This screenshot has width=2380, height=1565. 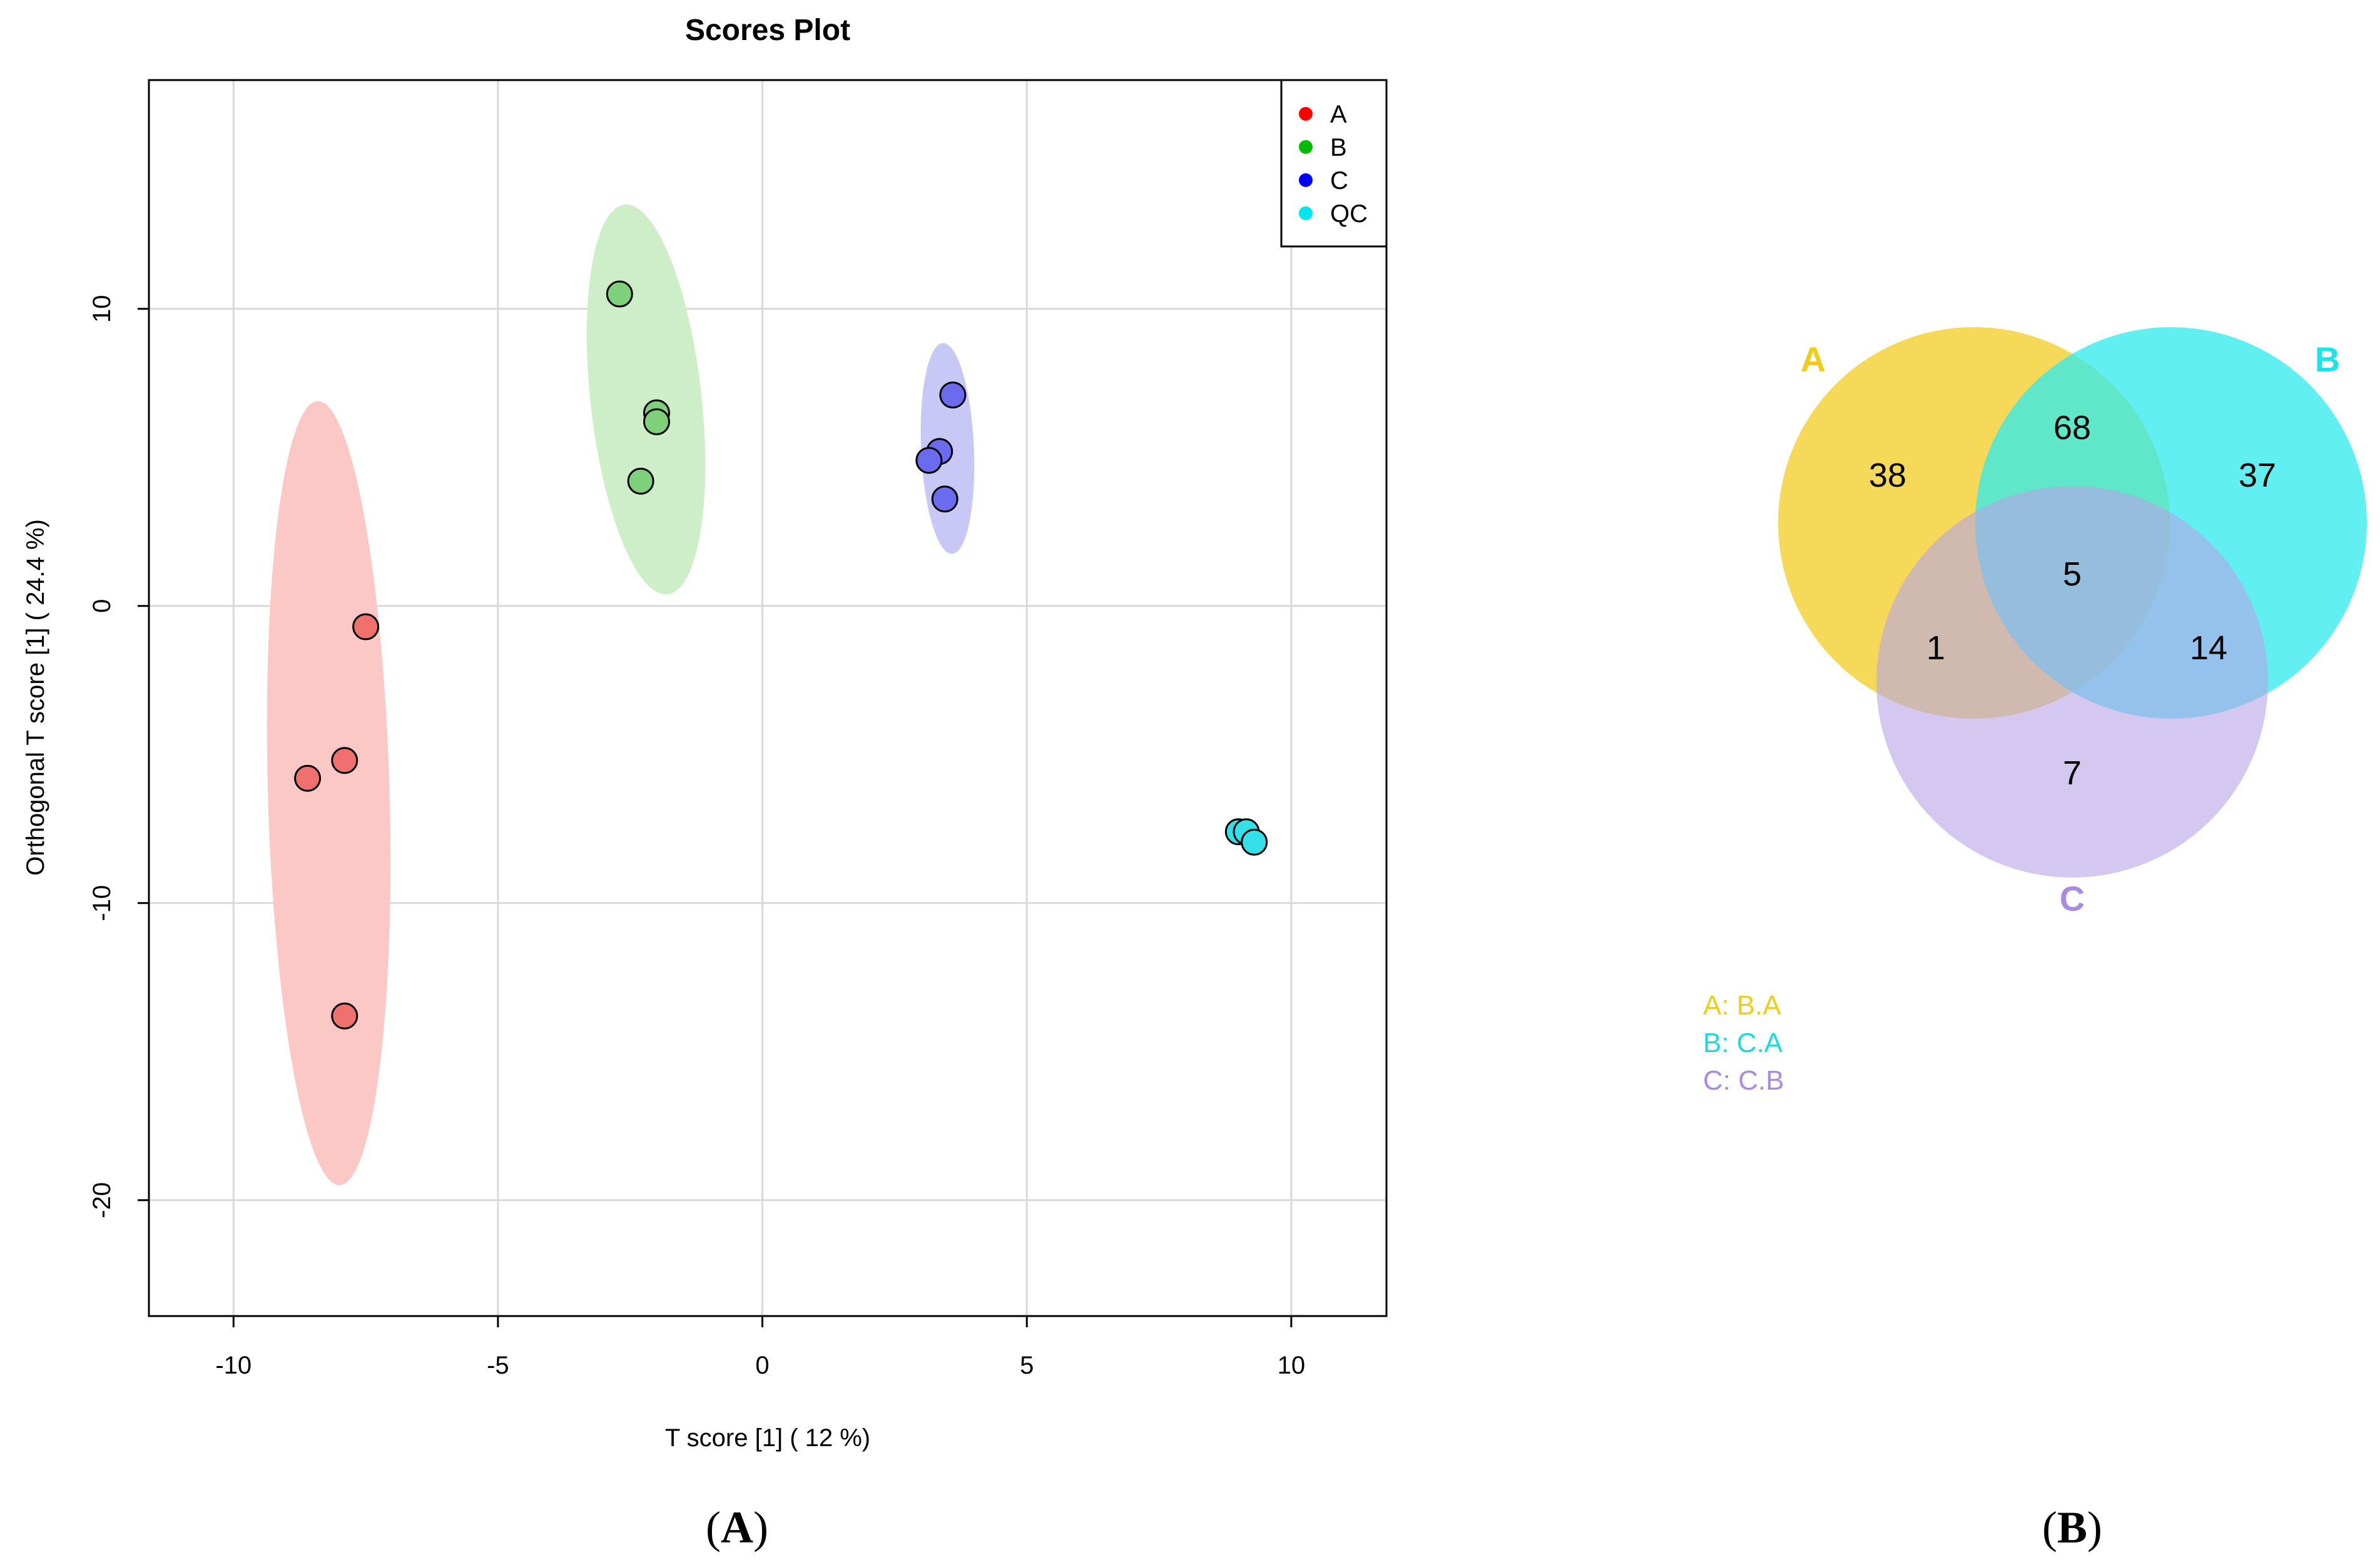 I want to click on x-tick-label-1: -5, so click(x=498, y=1365).